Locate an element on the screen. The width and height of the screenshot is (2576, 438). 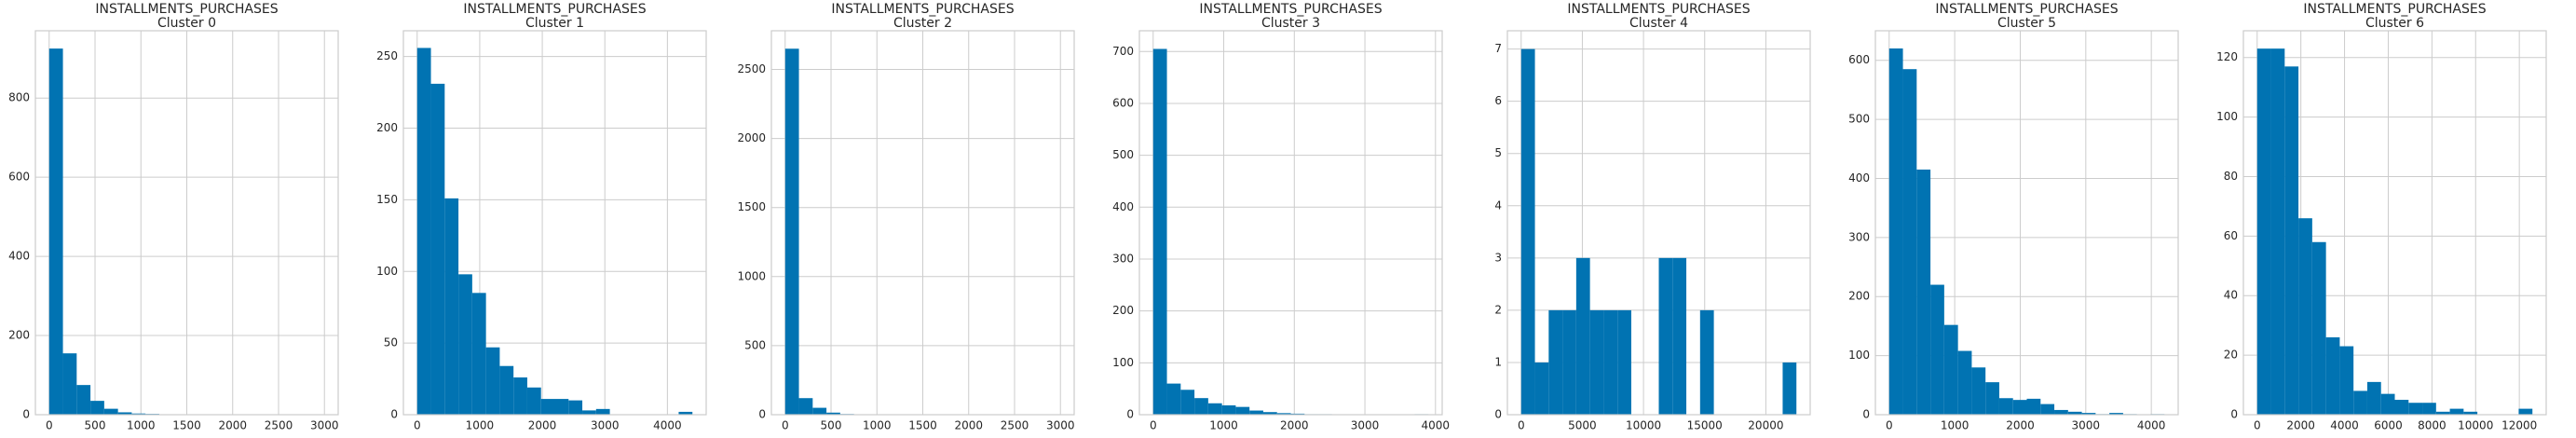
x-tick-label: 10000 is located at coordinates (1643, 425).